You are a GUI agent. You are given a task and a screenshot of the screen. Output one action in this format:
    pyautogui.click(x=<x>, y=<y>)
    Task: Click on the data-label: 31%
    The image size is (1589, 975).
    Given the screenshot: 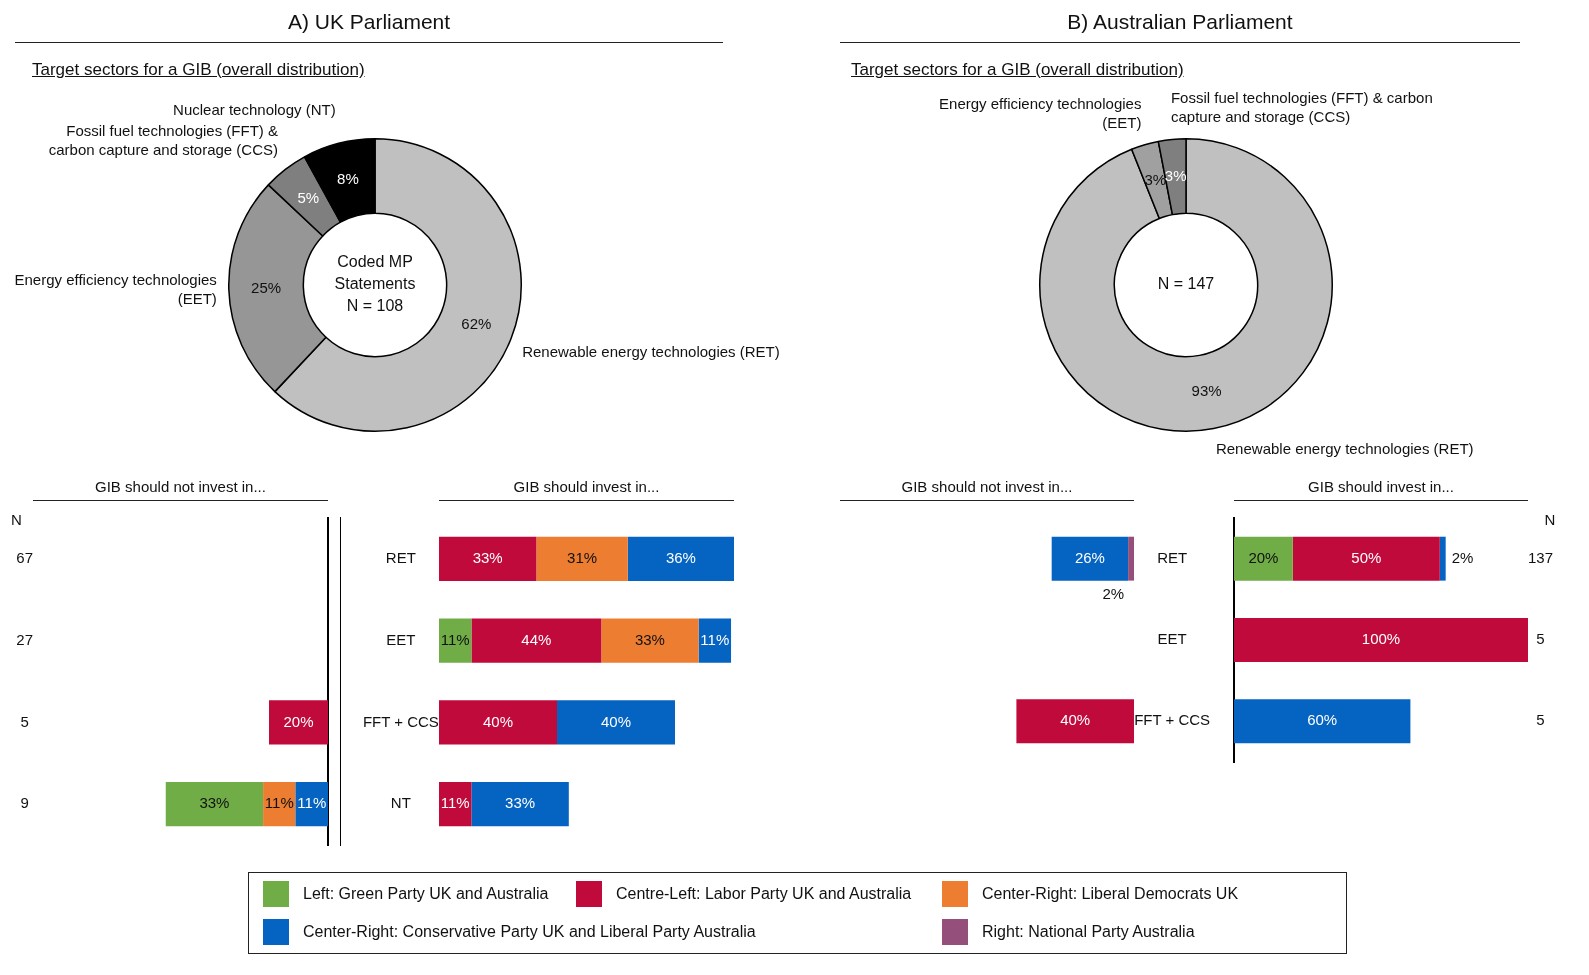 What is the action you would take?
    pyautogui.click(x=582, y=558)
    